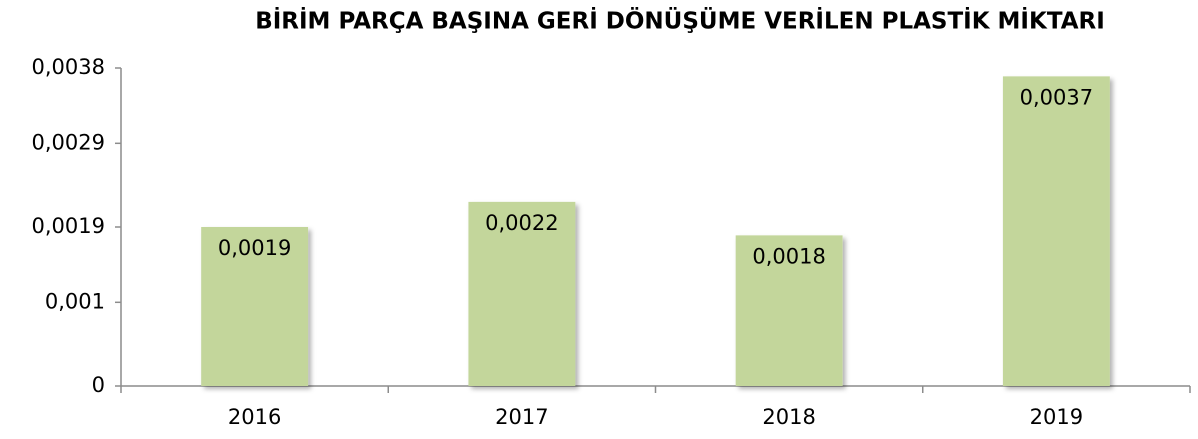 The image size is (1198, 439). Describe the element at coordinates (75, 301) in the screenshot. I see `y-tick-label: 0,001` at that location.